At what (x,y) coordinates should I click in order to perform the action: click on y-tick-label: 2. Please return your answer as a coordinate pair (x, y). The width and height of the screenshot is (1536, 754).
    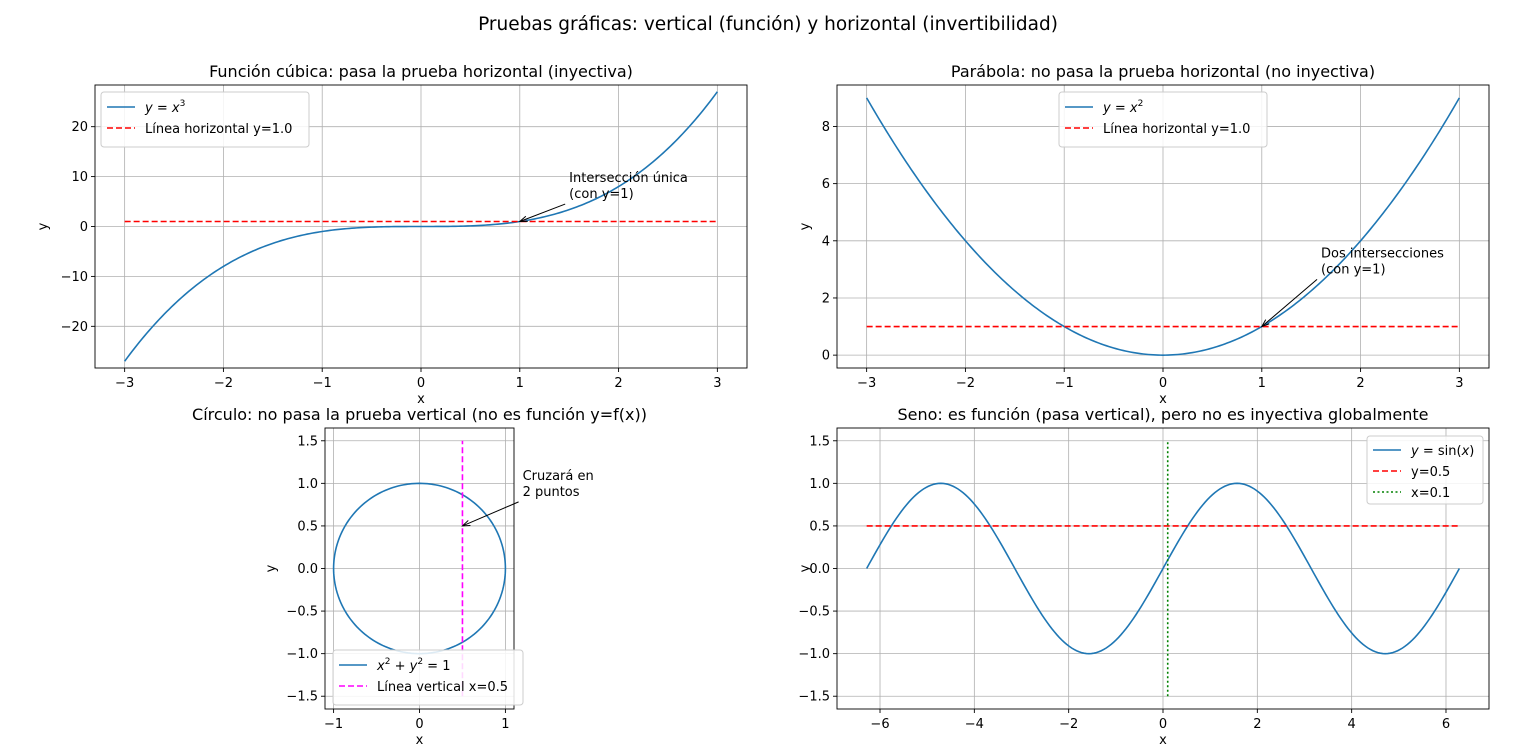
    Looking at the image, I should click on (826, 298).